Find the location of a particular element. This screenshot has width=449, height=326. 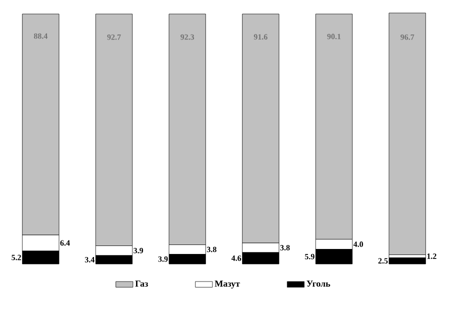

data-label: 3.4 is located at coordinates (89, 259).